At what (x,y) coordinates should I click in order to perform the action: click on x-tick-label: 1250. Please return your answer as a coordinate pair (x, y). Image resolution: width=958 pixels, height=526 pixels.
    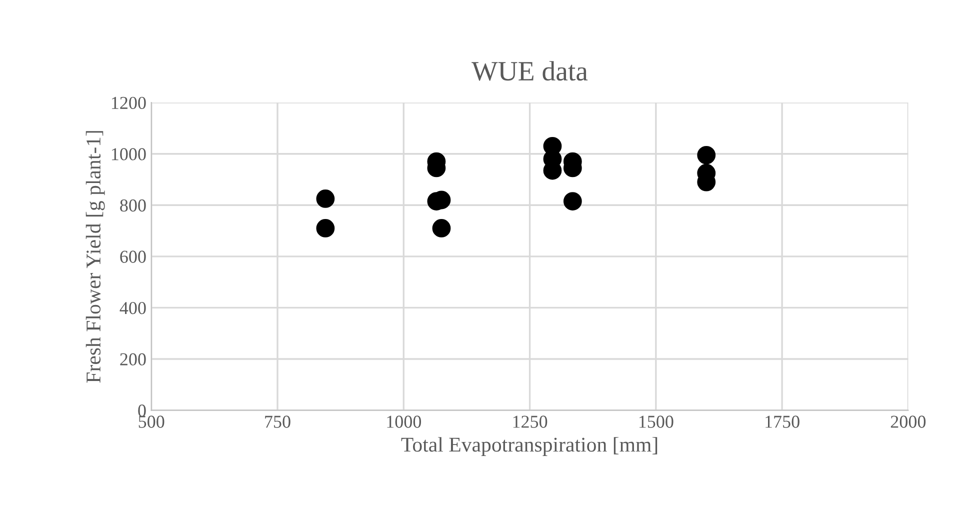
    Looking at the image, I should click on (530, 422).